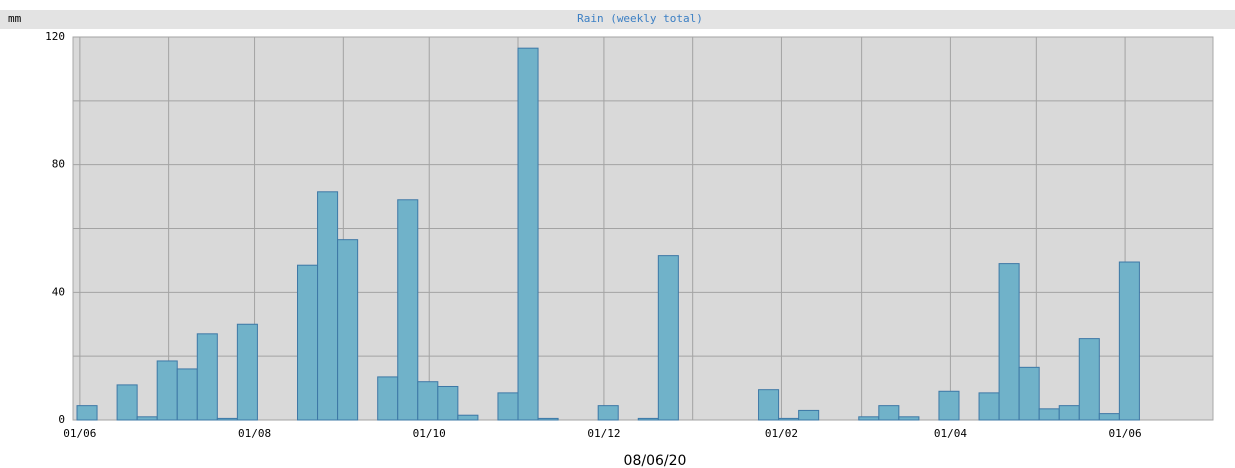 Image resolution: width=1235 pixels, height=468 pixels. Describe the element at coordinates (640, 18) in the screenshot. I see `chart-title: Rain (weekly total)` at that location.